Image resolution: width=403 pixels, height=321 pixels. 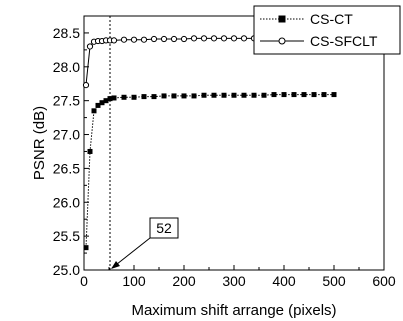 I want to click on y-axis-title: PSNR (dB), so click(x=39, y=143).